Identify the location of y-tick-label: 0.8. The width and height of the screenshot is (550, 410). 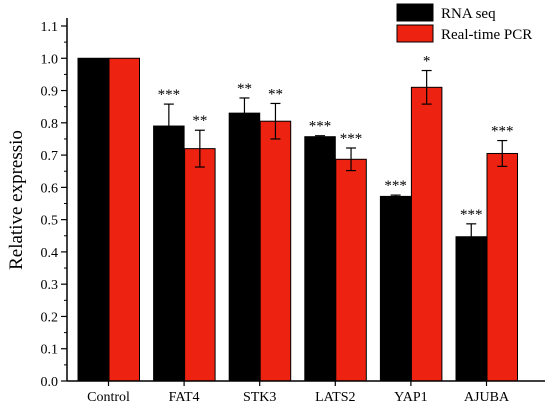
(50, 124).